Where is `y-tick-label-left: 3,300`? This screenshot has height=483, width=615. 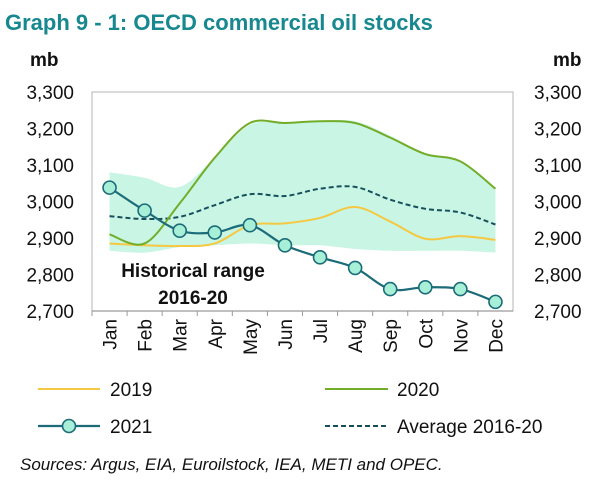 y-tick-label-left: 3,300 is located at coordinates (50, 93).